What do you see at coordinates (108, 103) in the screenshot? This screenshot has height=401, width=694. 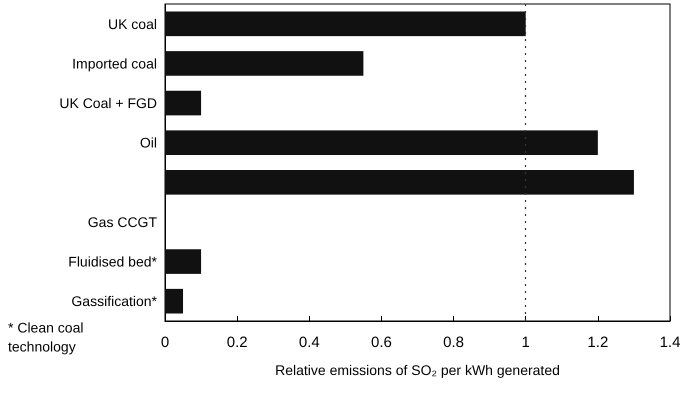 I see `y-tick-label: UK Coal + FGD` at bounding box center [108, 103].